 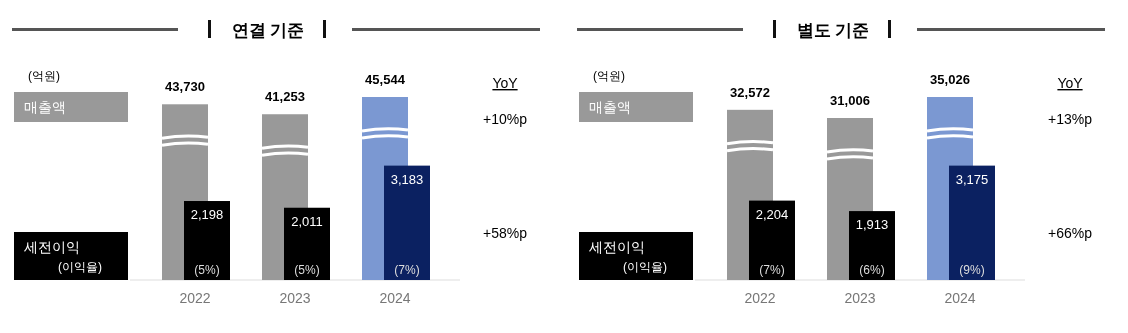 What do you see at coordinates (1070, 233) in the screenshot?
I see `text: +66%p` at bounding box center [1070, 233].